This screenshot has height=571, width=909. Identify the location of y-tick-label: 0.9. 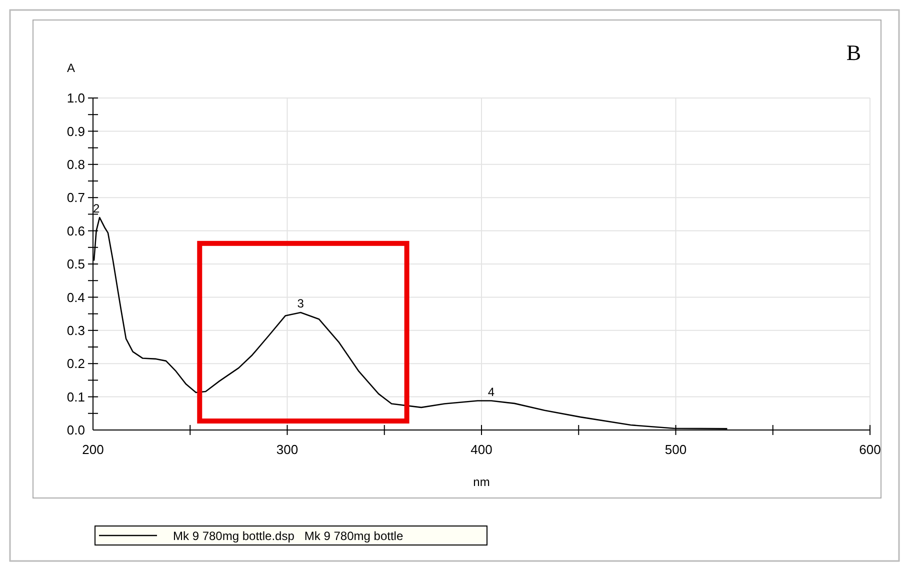
(75, 131).